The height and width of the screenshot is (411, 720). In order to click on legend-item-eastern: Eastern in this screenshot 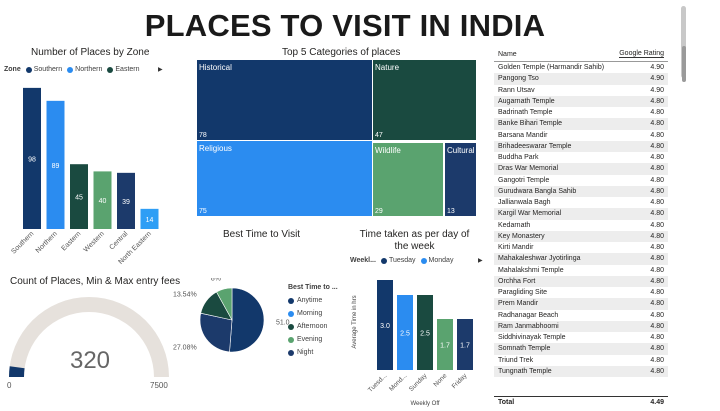, I will do `click(123, 69)`.